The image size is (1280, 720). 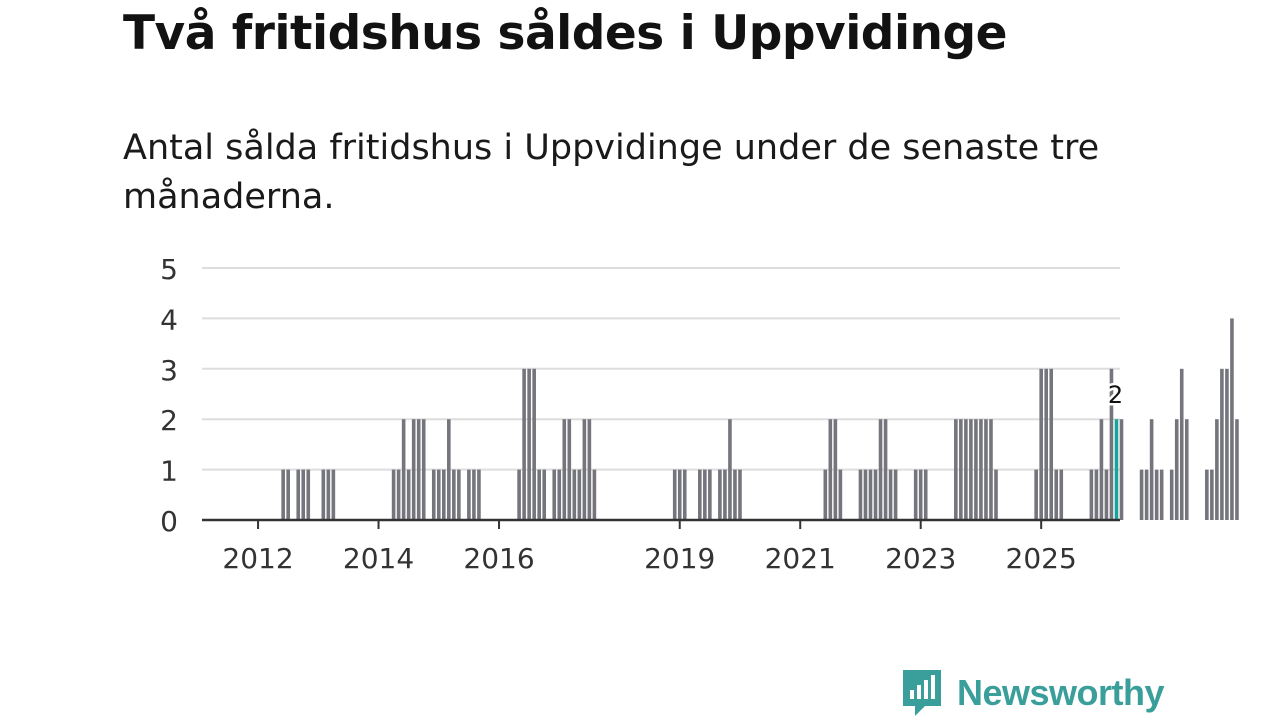 I want to click on x-tick-label: 2023, so click(x=920, y=558).